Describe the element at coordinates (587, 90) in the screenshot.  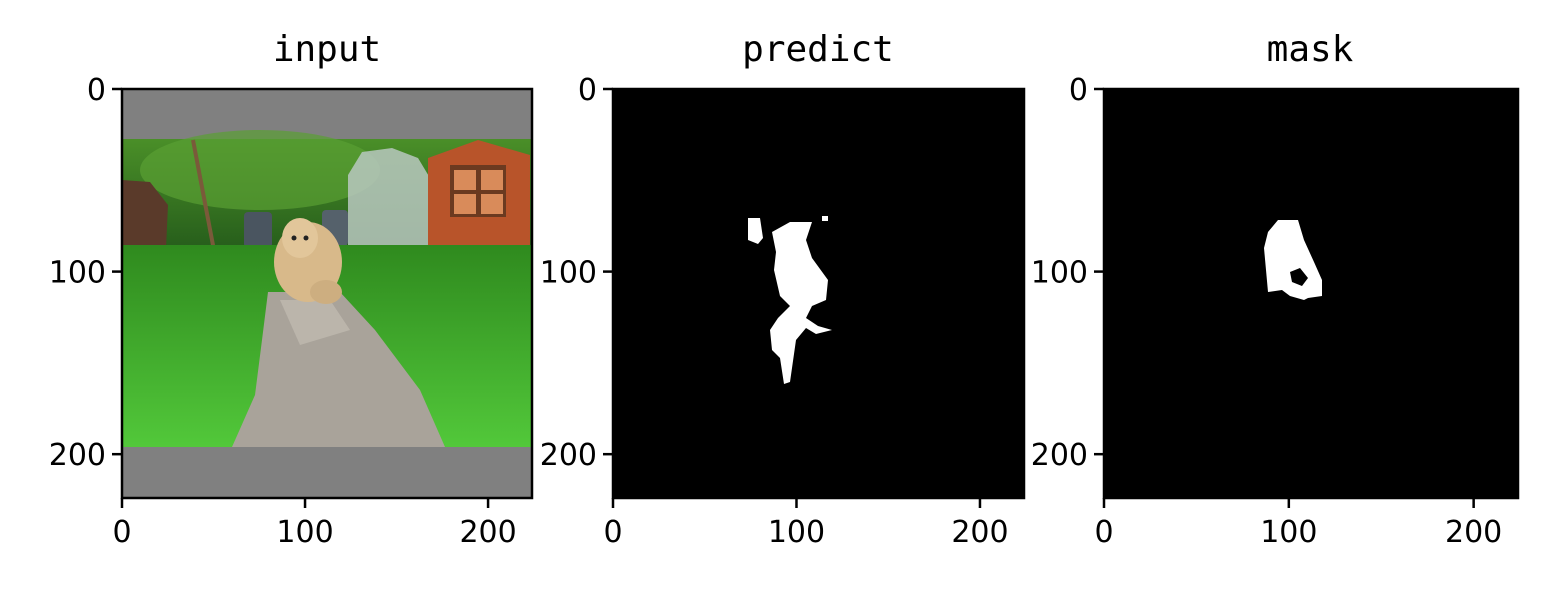
I see `ytick-label-predict-0: 0` at that location.